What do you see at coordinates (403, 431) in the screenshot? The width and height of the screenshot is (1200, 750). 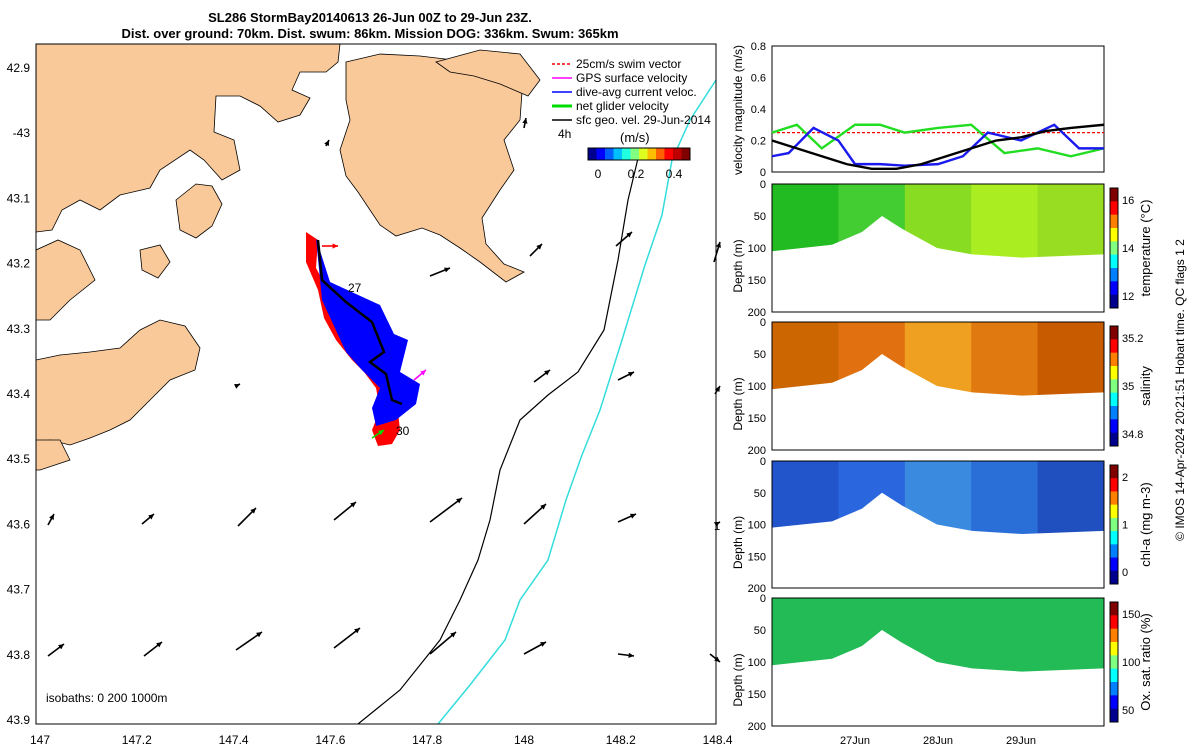 I see `track-label-30: 30` at bounding box center [403, 431].